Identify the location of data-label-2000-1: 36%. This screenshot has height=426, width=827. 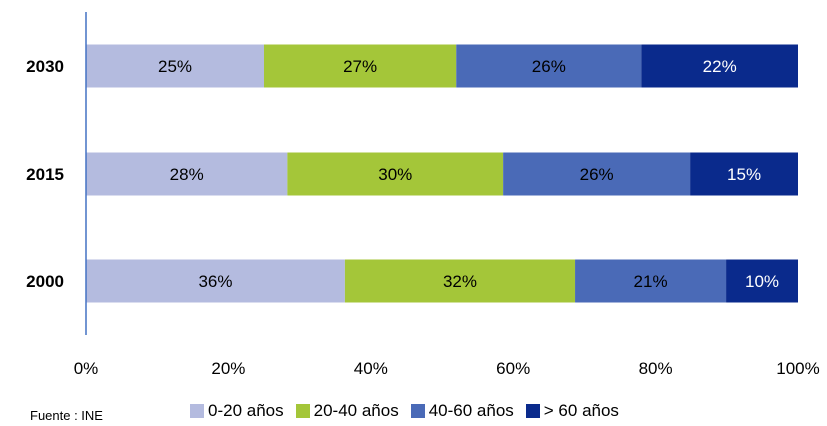
(215, 281).